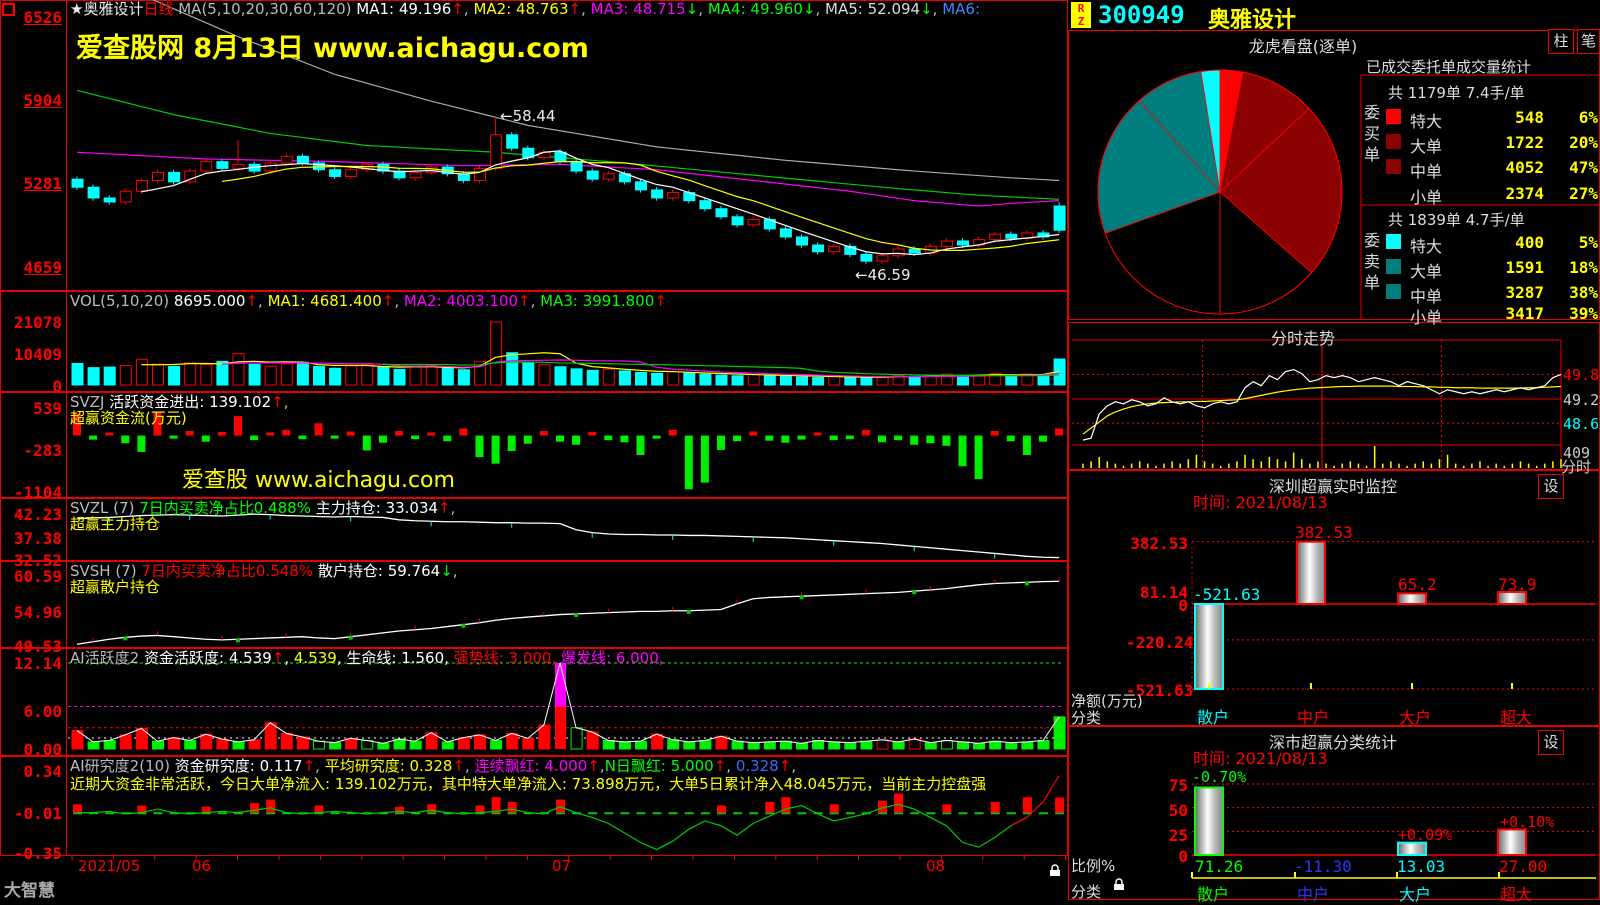  I want to click on fenshi-current-price: 49.88, so click(1581, 375).